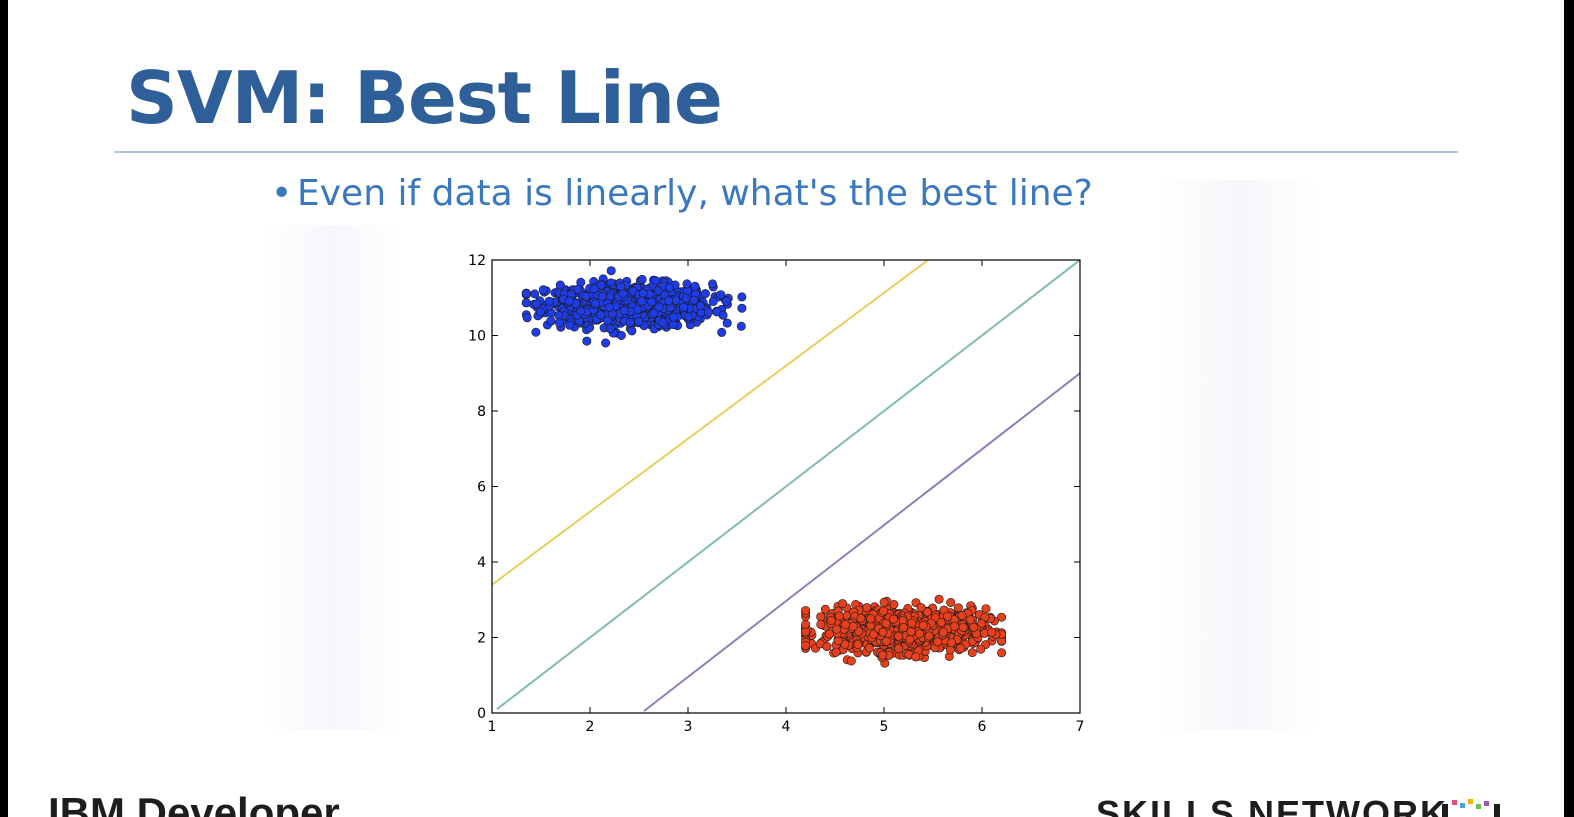 Image resolution: width=1574 pixels, height=817 pixels. What do you see at coordinates (710, 423) in the screenshot?
I see `yellow-separator-line` at bounding box center [710, 423].